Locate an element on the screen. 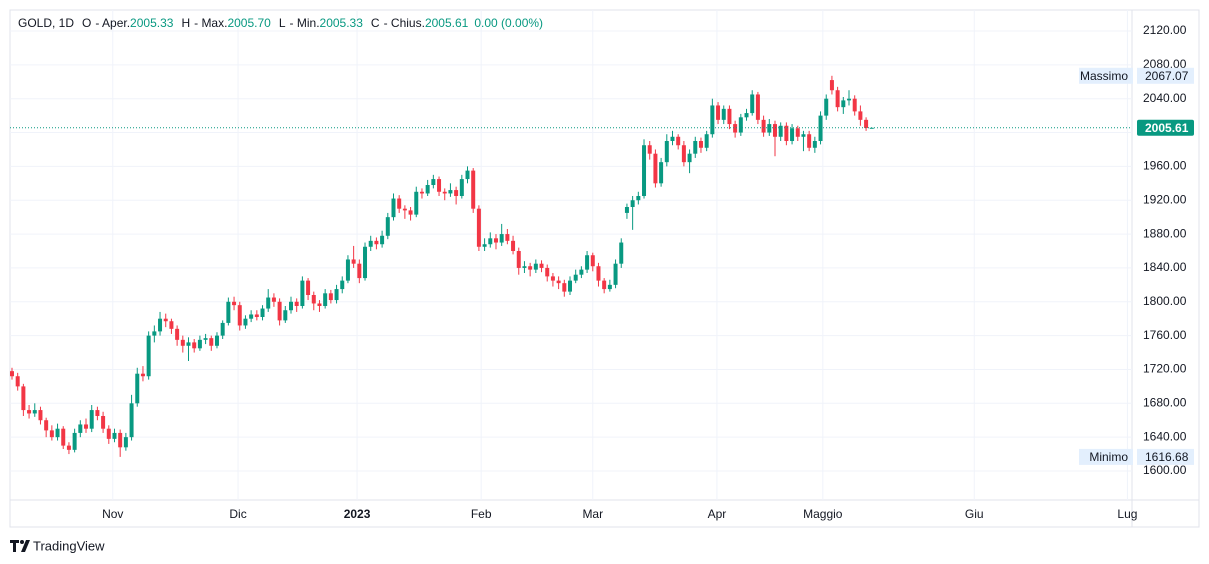 This screenshot has height=564, width=1209. y-tick-label: 1760.00 is located at coordinates (1165, 335).